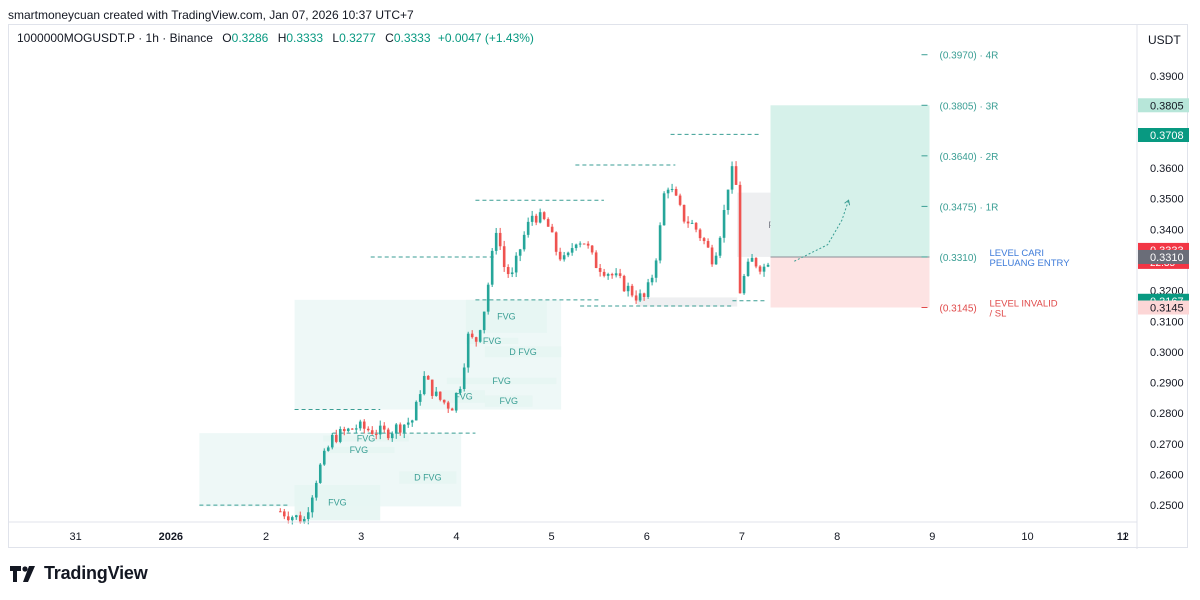 This screenshot has width=1200, height=600. Describe the element at coordinates (79, 573) in the screenshot. I see `tradingview-logo: TradingView` at that location.